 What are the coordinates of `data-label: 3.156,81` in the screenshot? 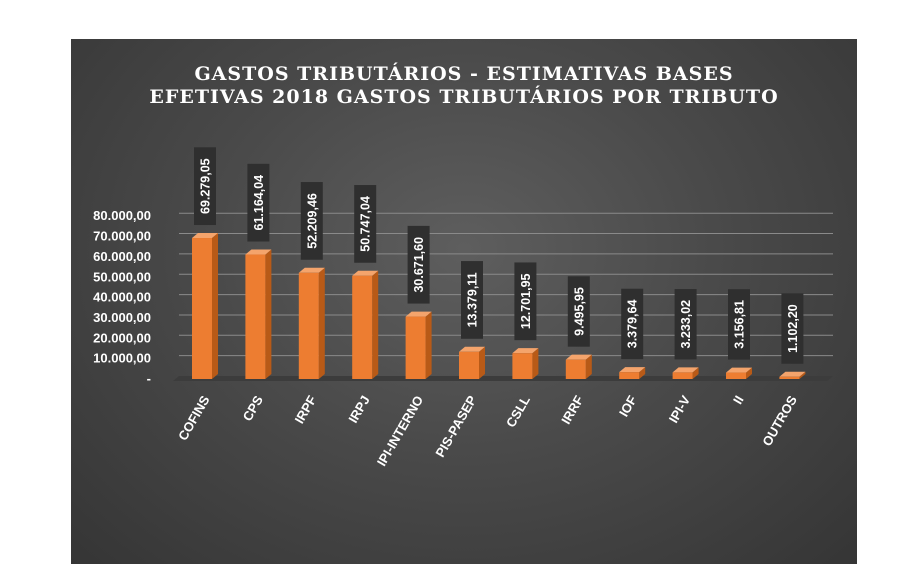 It's located at (739, 324).